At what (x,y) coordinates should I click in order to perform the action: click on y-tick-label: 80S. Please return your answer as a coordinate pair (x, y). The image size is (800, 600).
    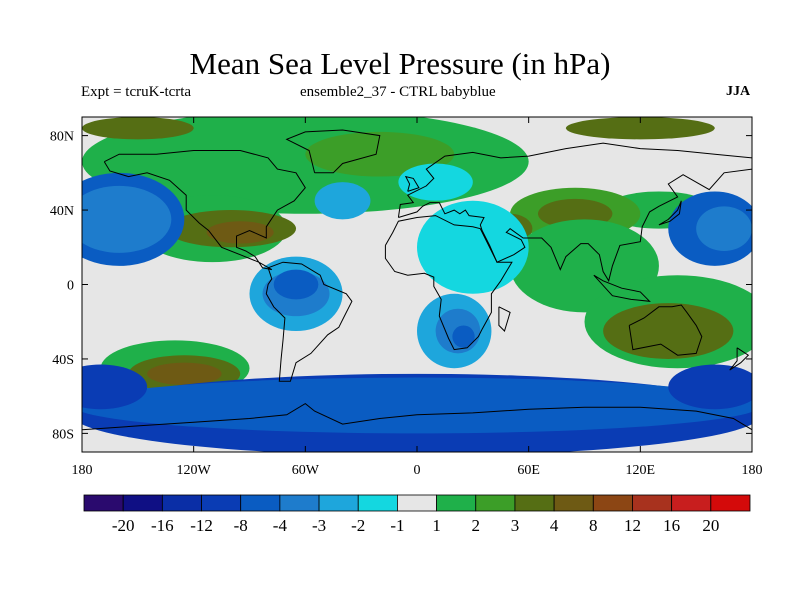
    Looking at the image, I should click on (63, 434).